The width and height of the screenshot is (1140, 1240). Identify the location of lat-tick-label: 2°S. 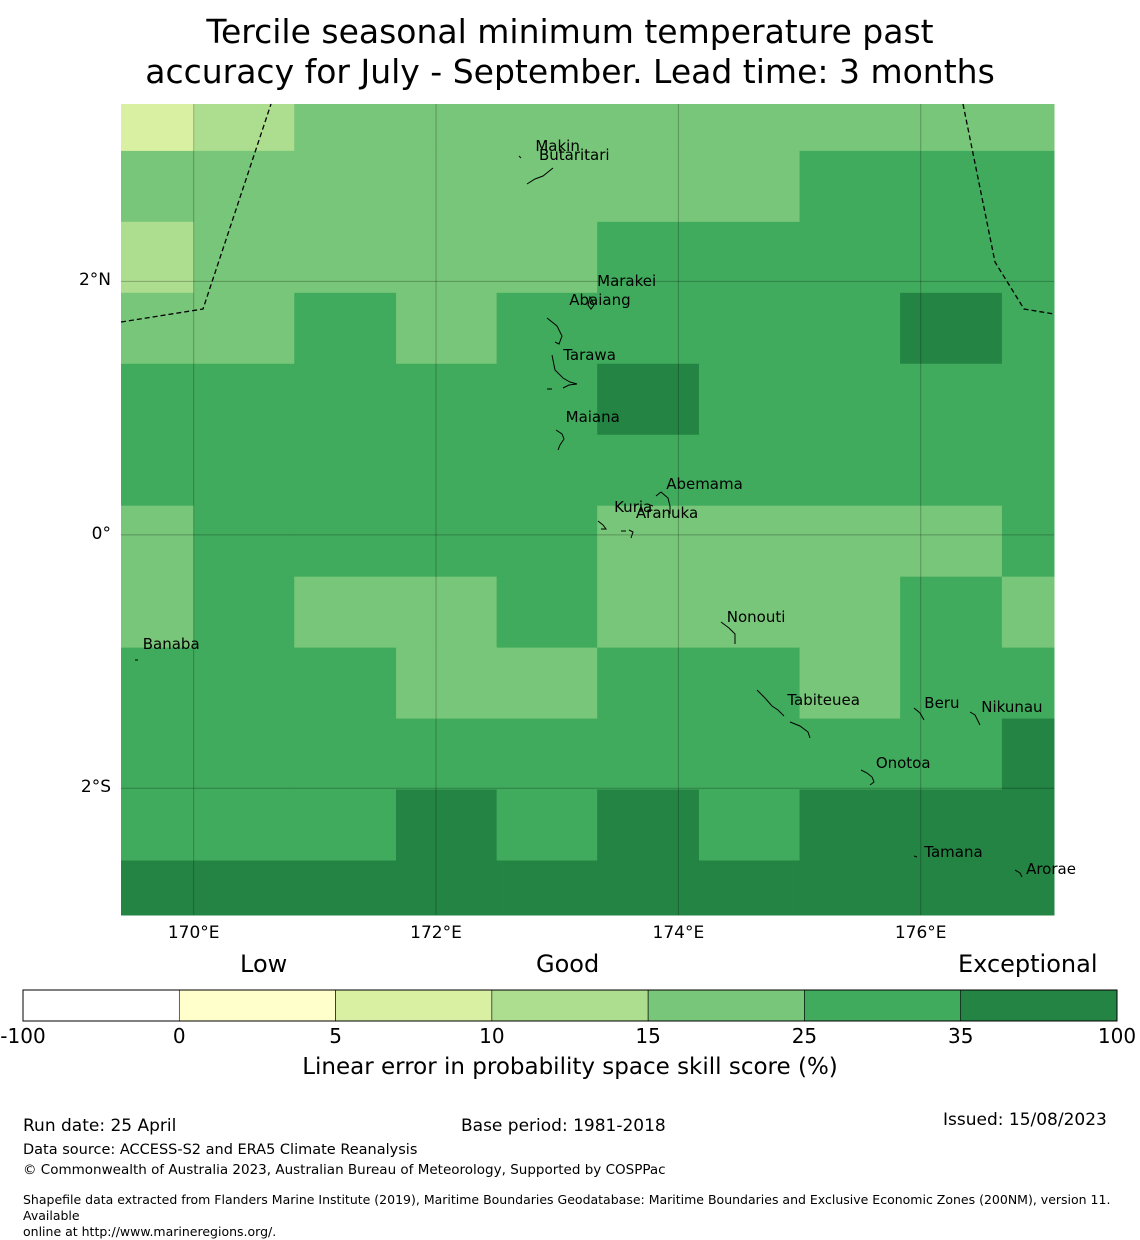
(95, 787).